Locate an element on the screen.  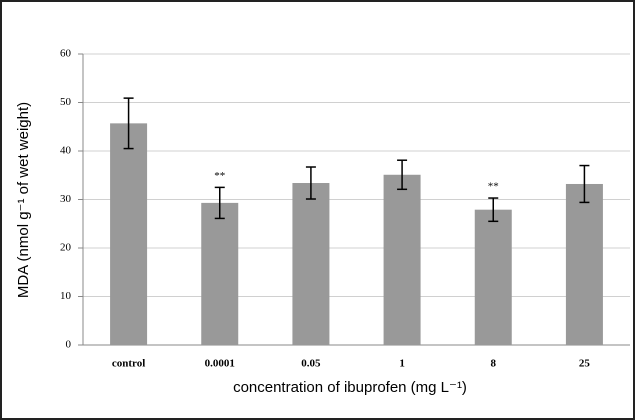
y-tick-label: 60 is located at coordinates (66, 54).